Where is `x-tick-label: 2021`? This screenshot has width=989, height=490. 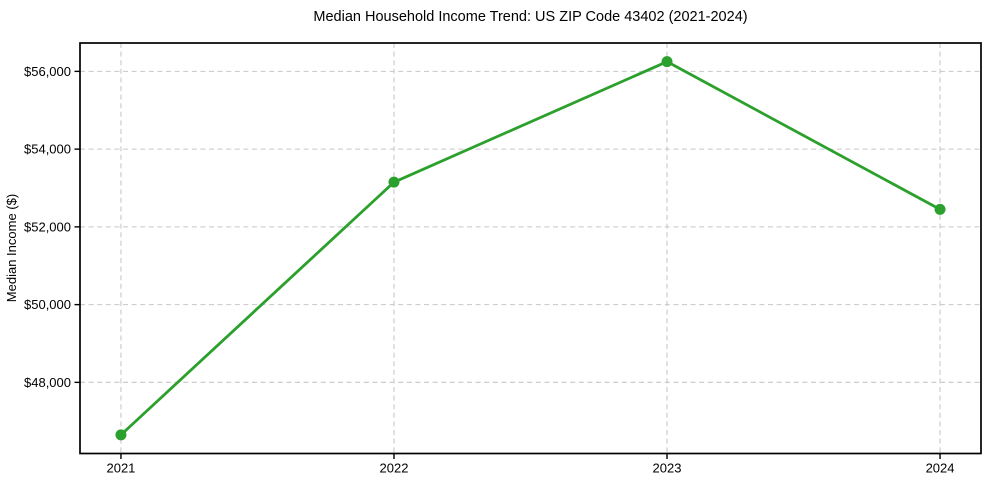
x-tick-label: 2021 is located at coordinates (120, 468).